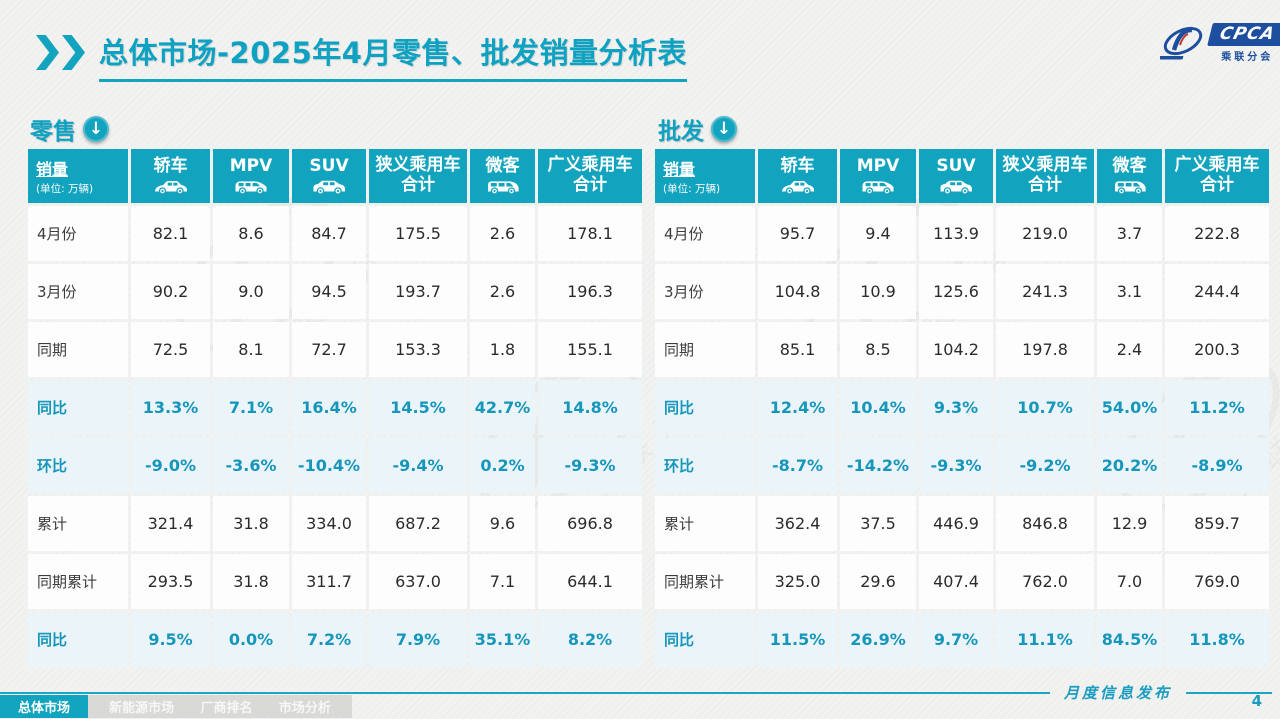 The image size is (1280, 719). Describe the element at coordinates (502, 581) in the screenshot. I see `table-cell: 7.1` at that location.